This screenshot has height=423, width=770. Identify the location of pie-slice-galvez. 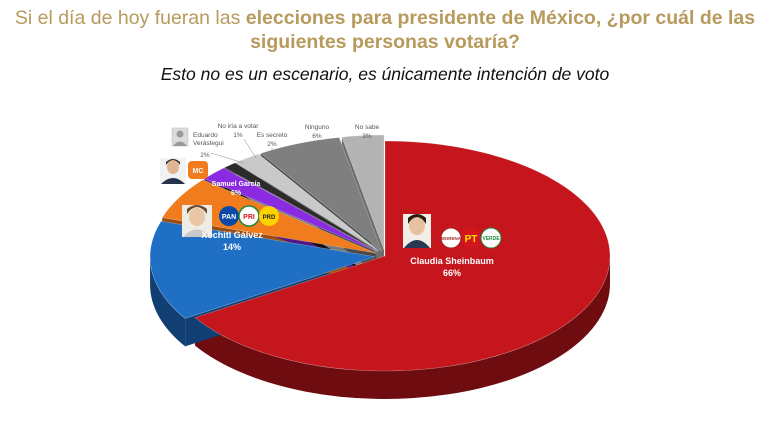
(262, 269).